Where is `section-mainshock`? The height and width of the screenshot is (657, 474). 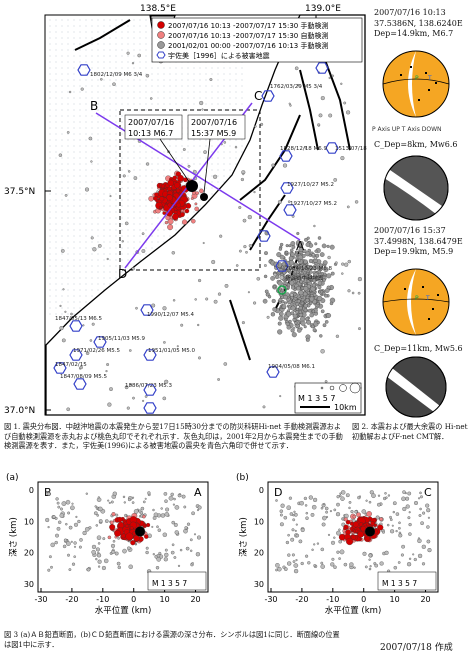
section-mainshock is located at coordinates (370, 531).